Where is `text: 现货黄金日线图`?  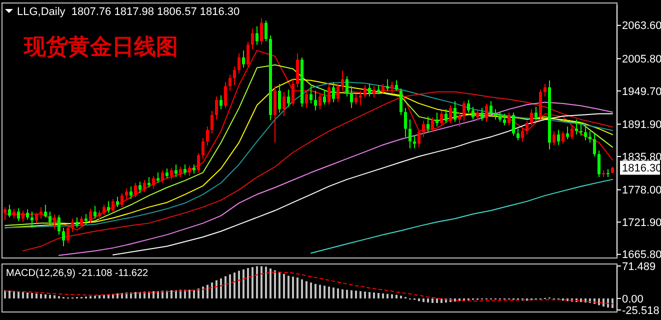
text: 现货黄金日线图 is located at coordinates (100, 47).